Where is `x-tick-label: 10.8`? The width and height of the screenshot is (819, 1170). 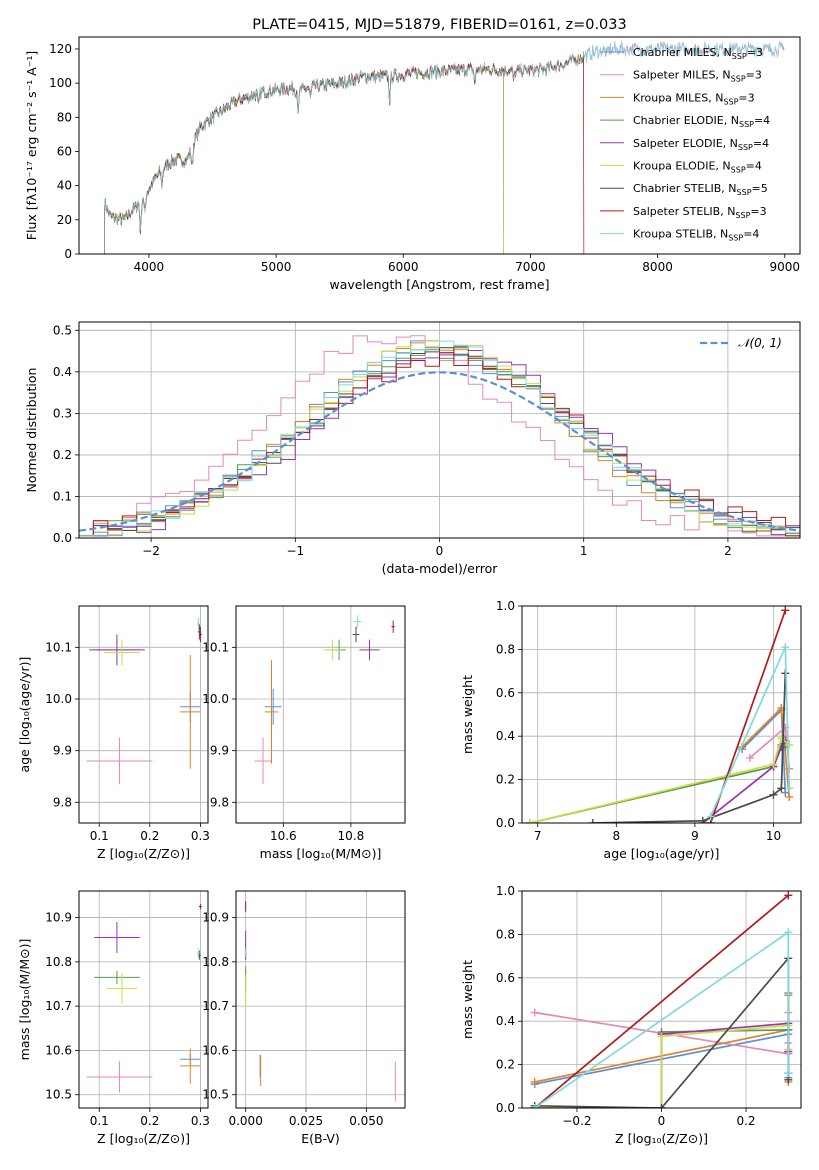
x-tick-label: 10.8 is located at coordinates (351, 836).